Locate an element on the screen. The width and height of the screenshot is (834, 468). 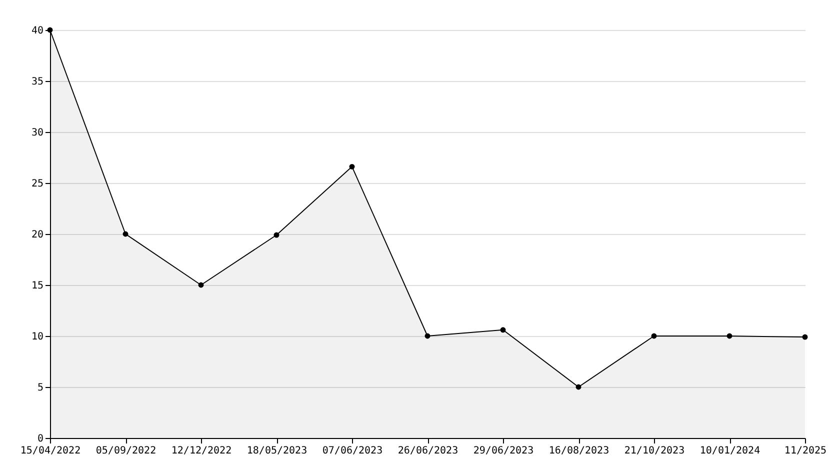
x-tick-label: 05/09/2022 is located at coordinates (126, 451).